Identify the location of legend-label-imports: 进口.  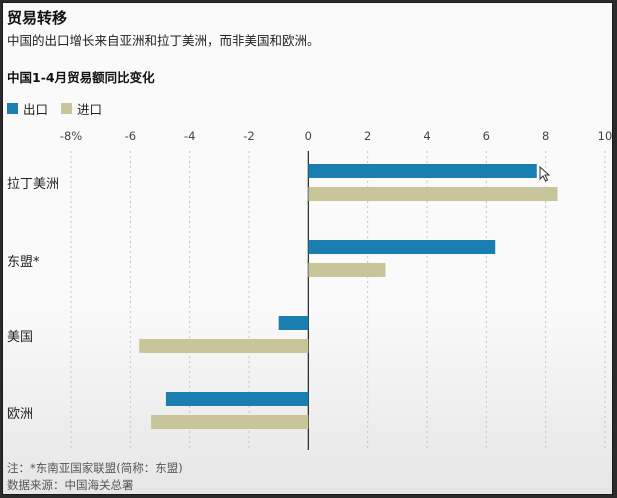
(90, 109).